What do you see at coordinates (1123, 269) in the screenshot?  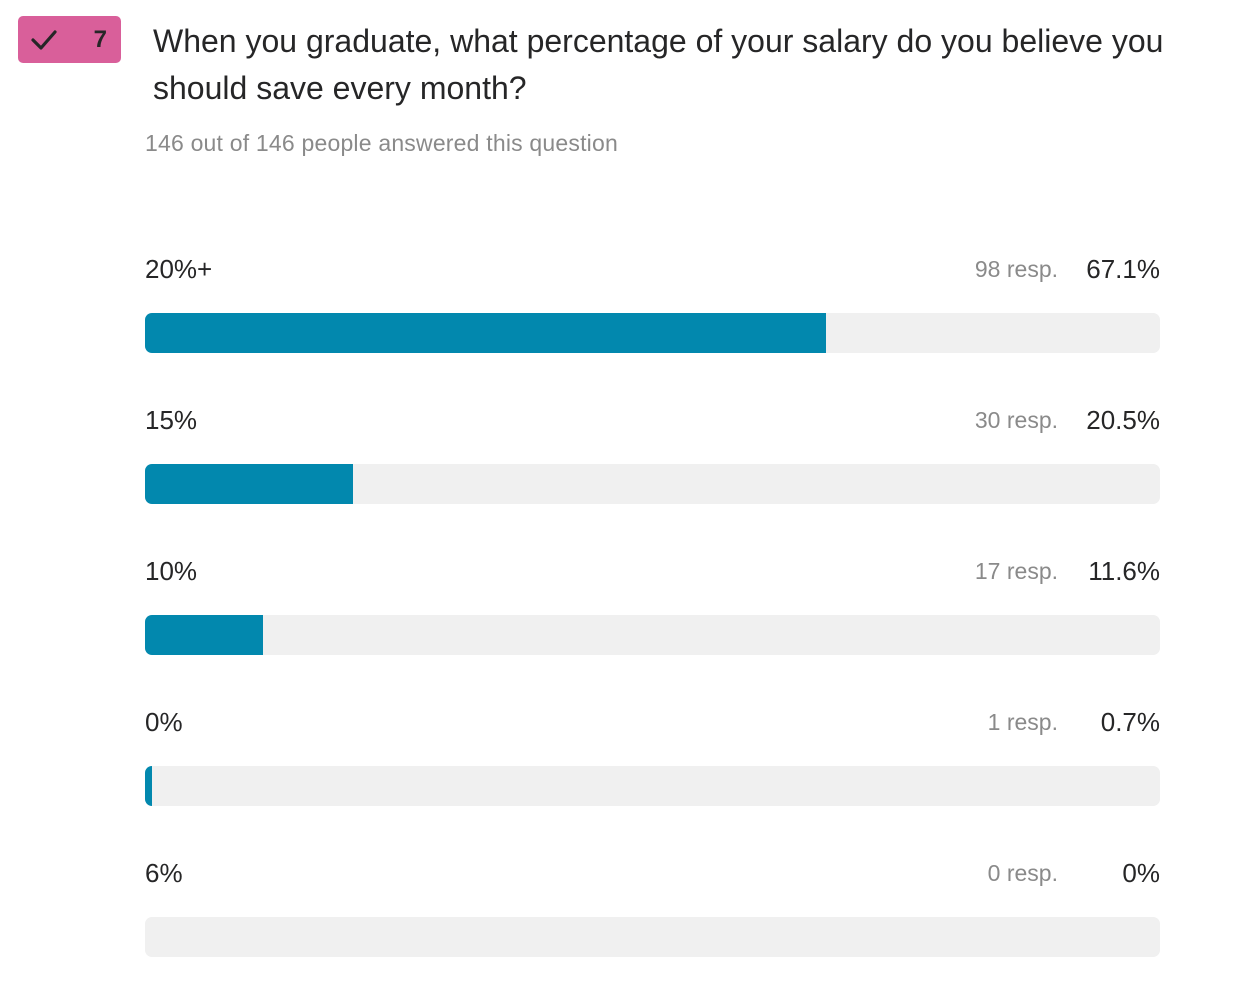 I see `option-percentage: 67.1%` at bounding box center [1123, 269].